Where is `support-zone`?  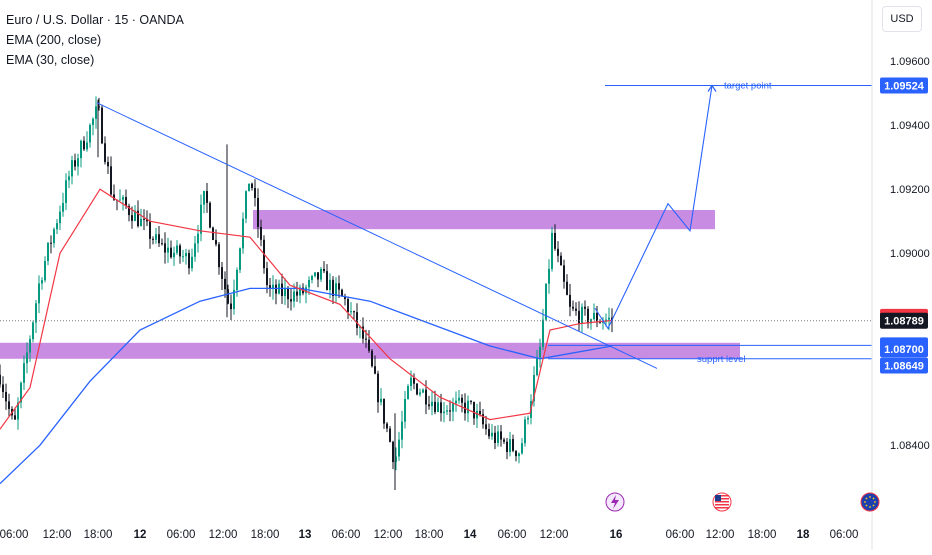 support-zone is located at coordinates (370, 350).